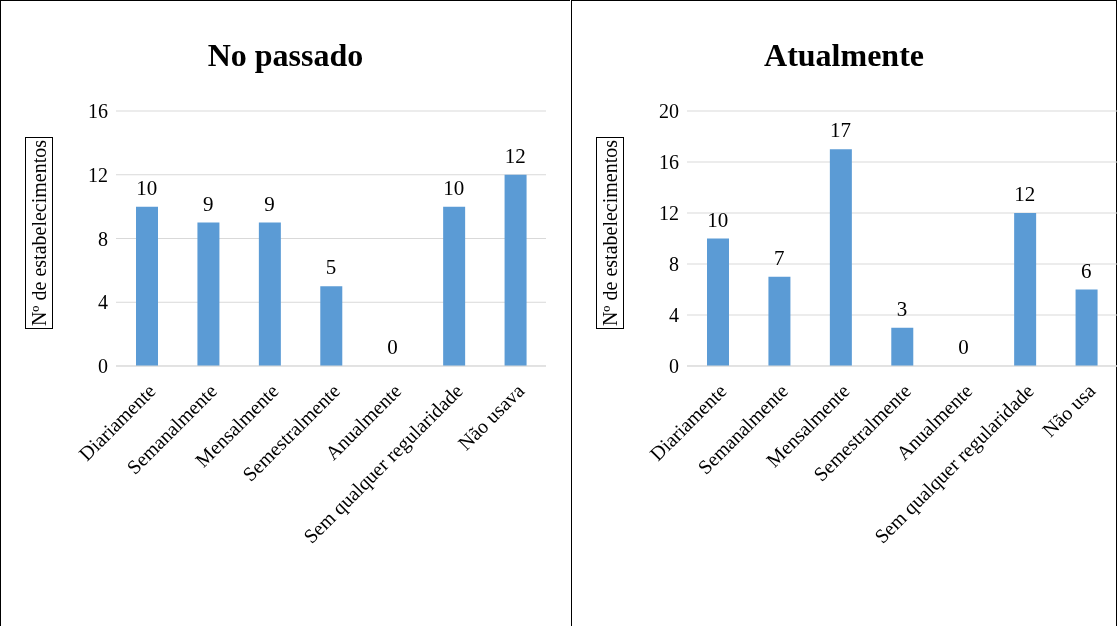 This screenshot has width=1118, height=626. What do you see at coordinates (1068, 410) in the screenshot?
I see `x-tick-label: Não usa` at bounding box center [1068, 410].